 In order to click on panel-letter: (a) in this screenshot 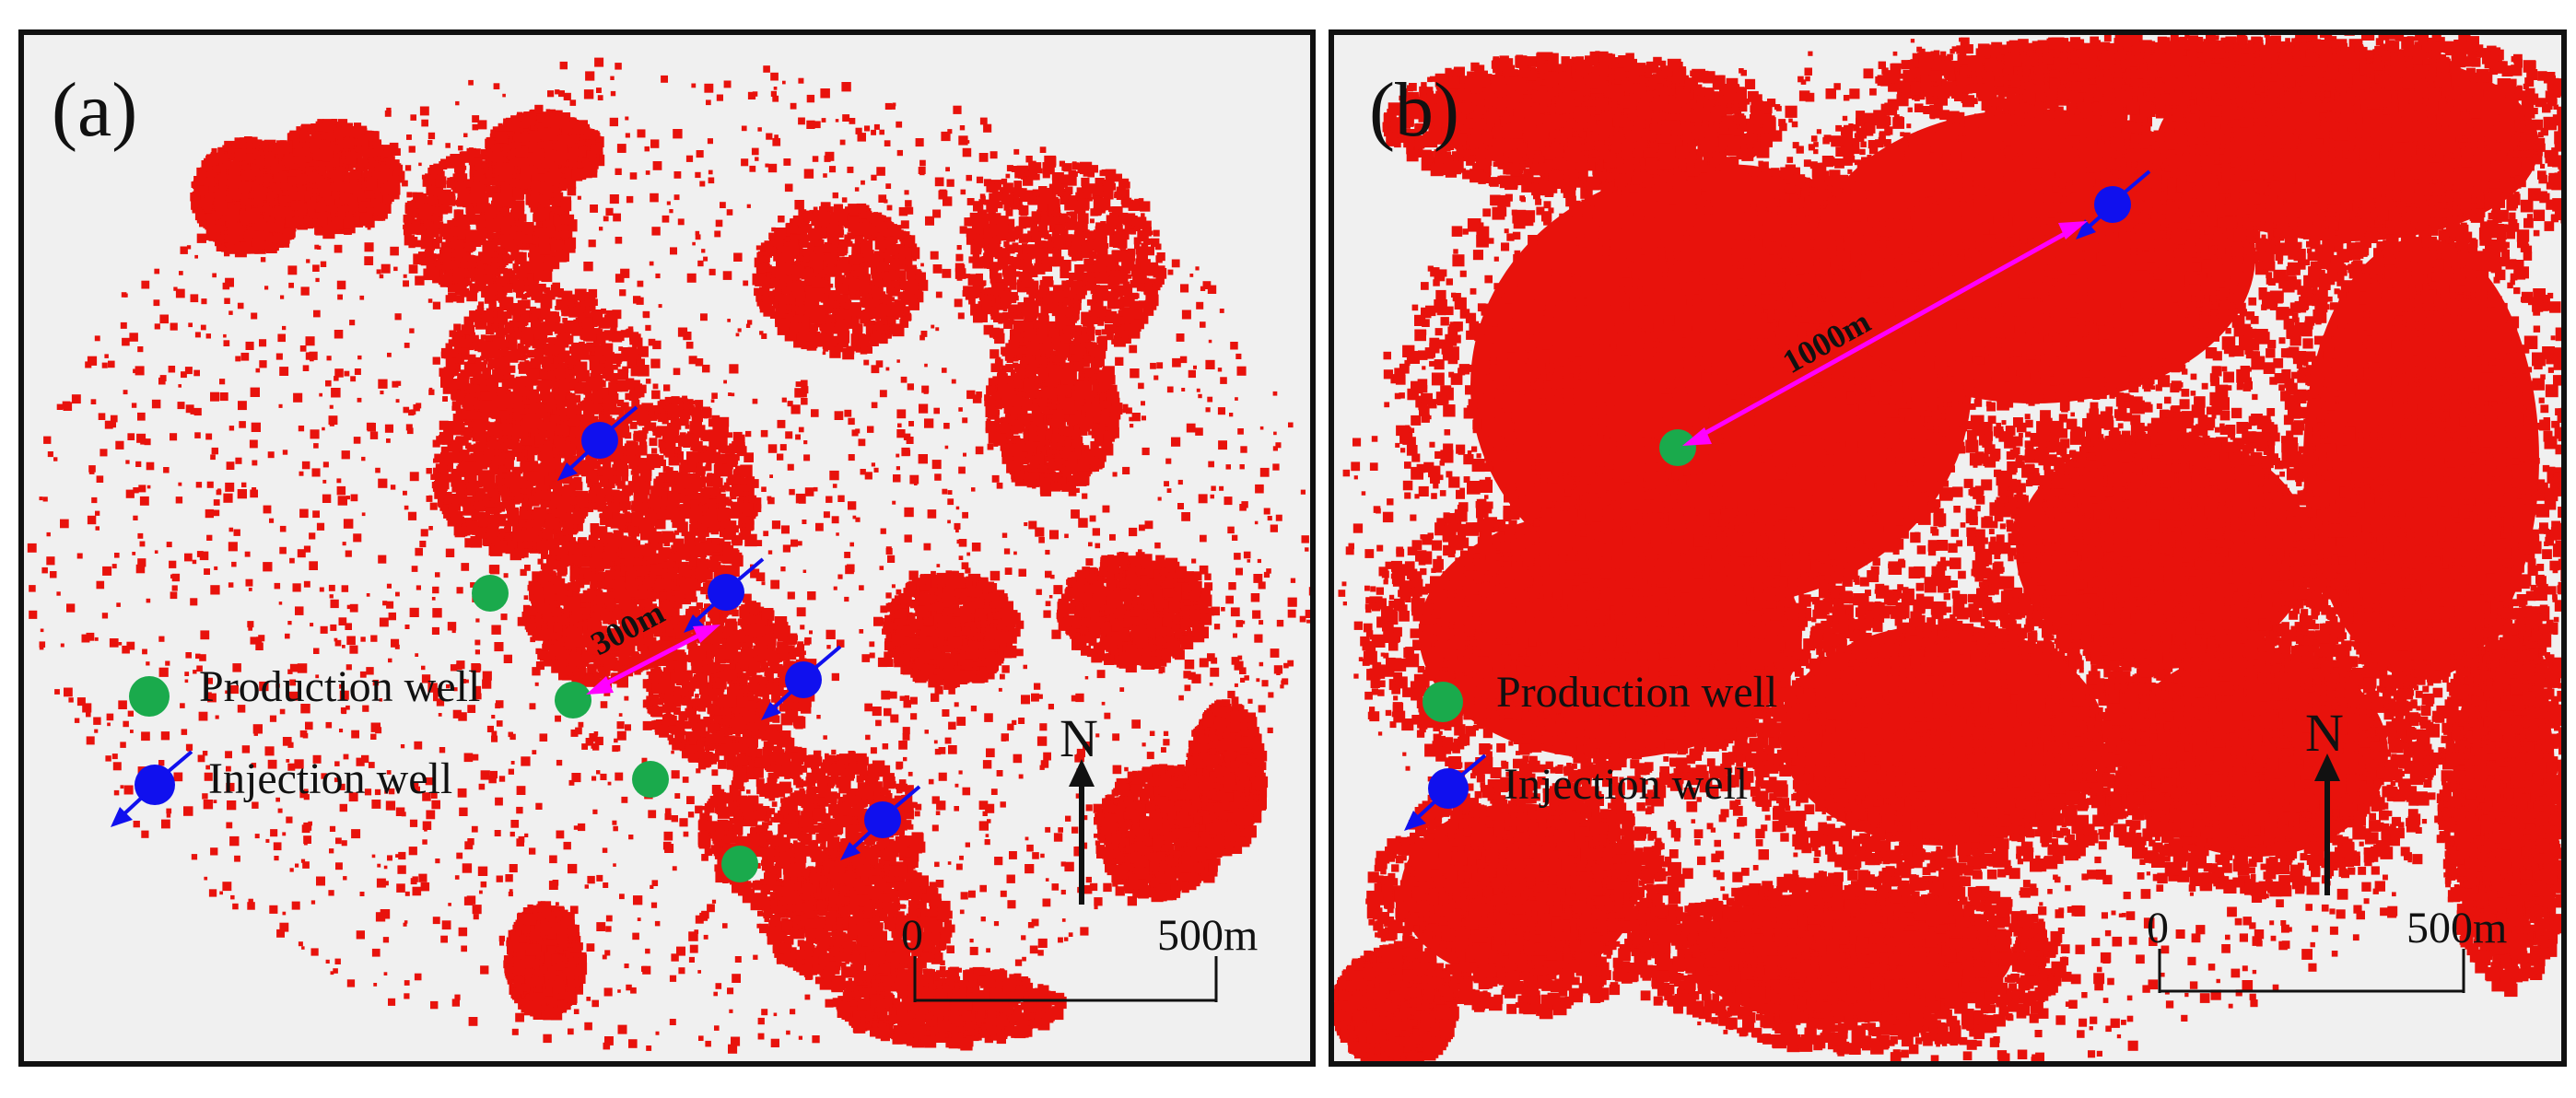, I will do `click(94, 110)`.